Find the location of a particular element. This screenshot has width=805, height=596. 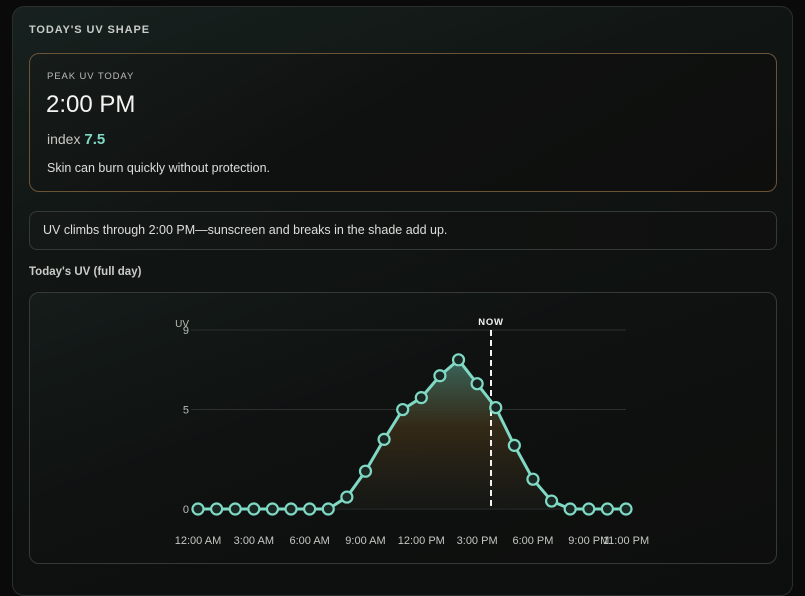

peak-index-label: index is located at coordinates (64, 139).